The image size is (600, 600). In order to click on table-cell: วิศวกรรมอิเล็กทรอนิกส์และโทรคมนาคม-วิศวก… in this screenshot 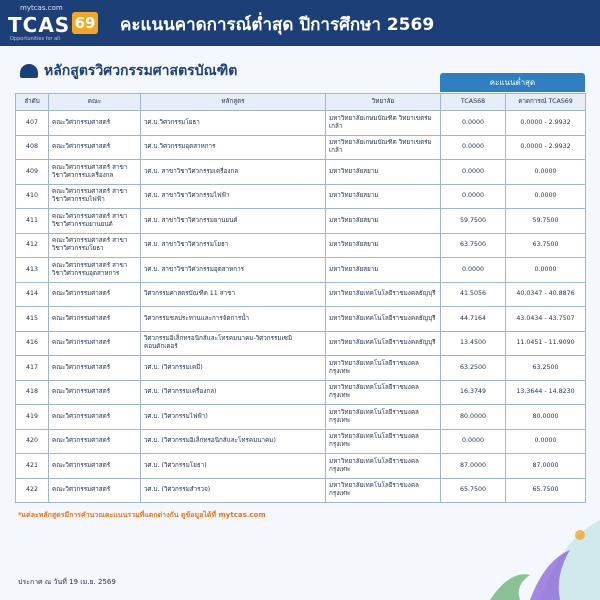, I will do `click(233, 343)`.